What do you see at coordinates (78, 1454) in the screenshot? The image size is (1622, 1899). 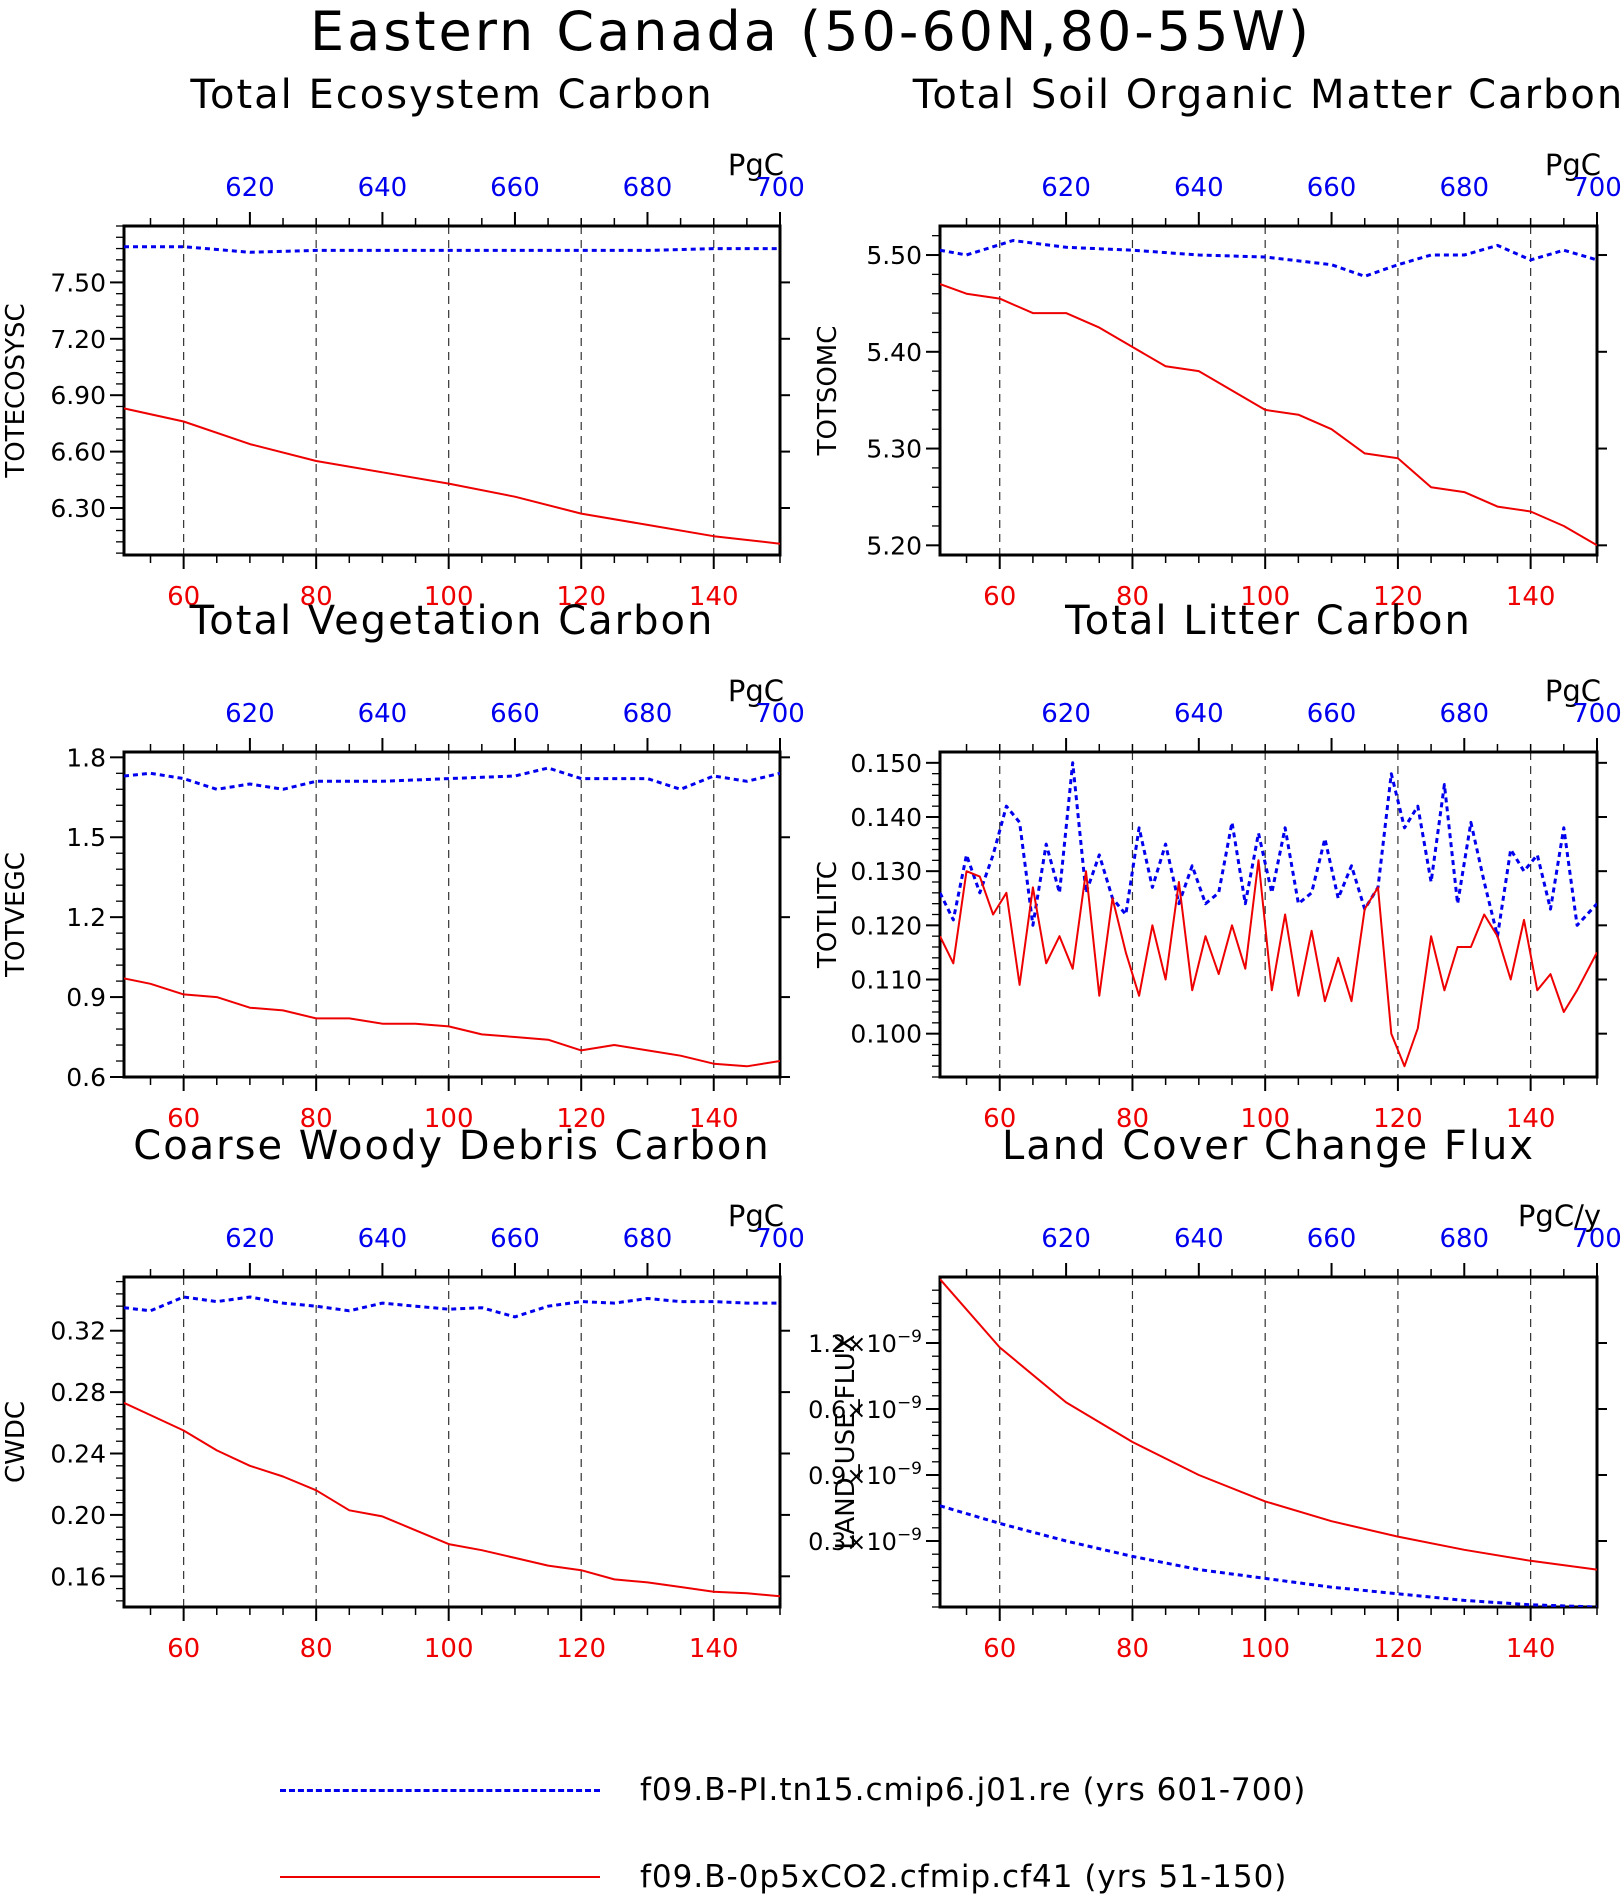 I see `y-tick-label: 0.24` at bounding box center [78, 1454].